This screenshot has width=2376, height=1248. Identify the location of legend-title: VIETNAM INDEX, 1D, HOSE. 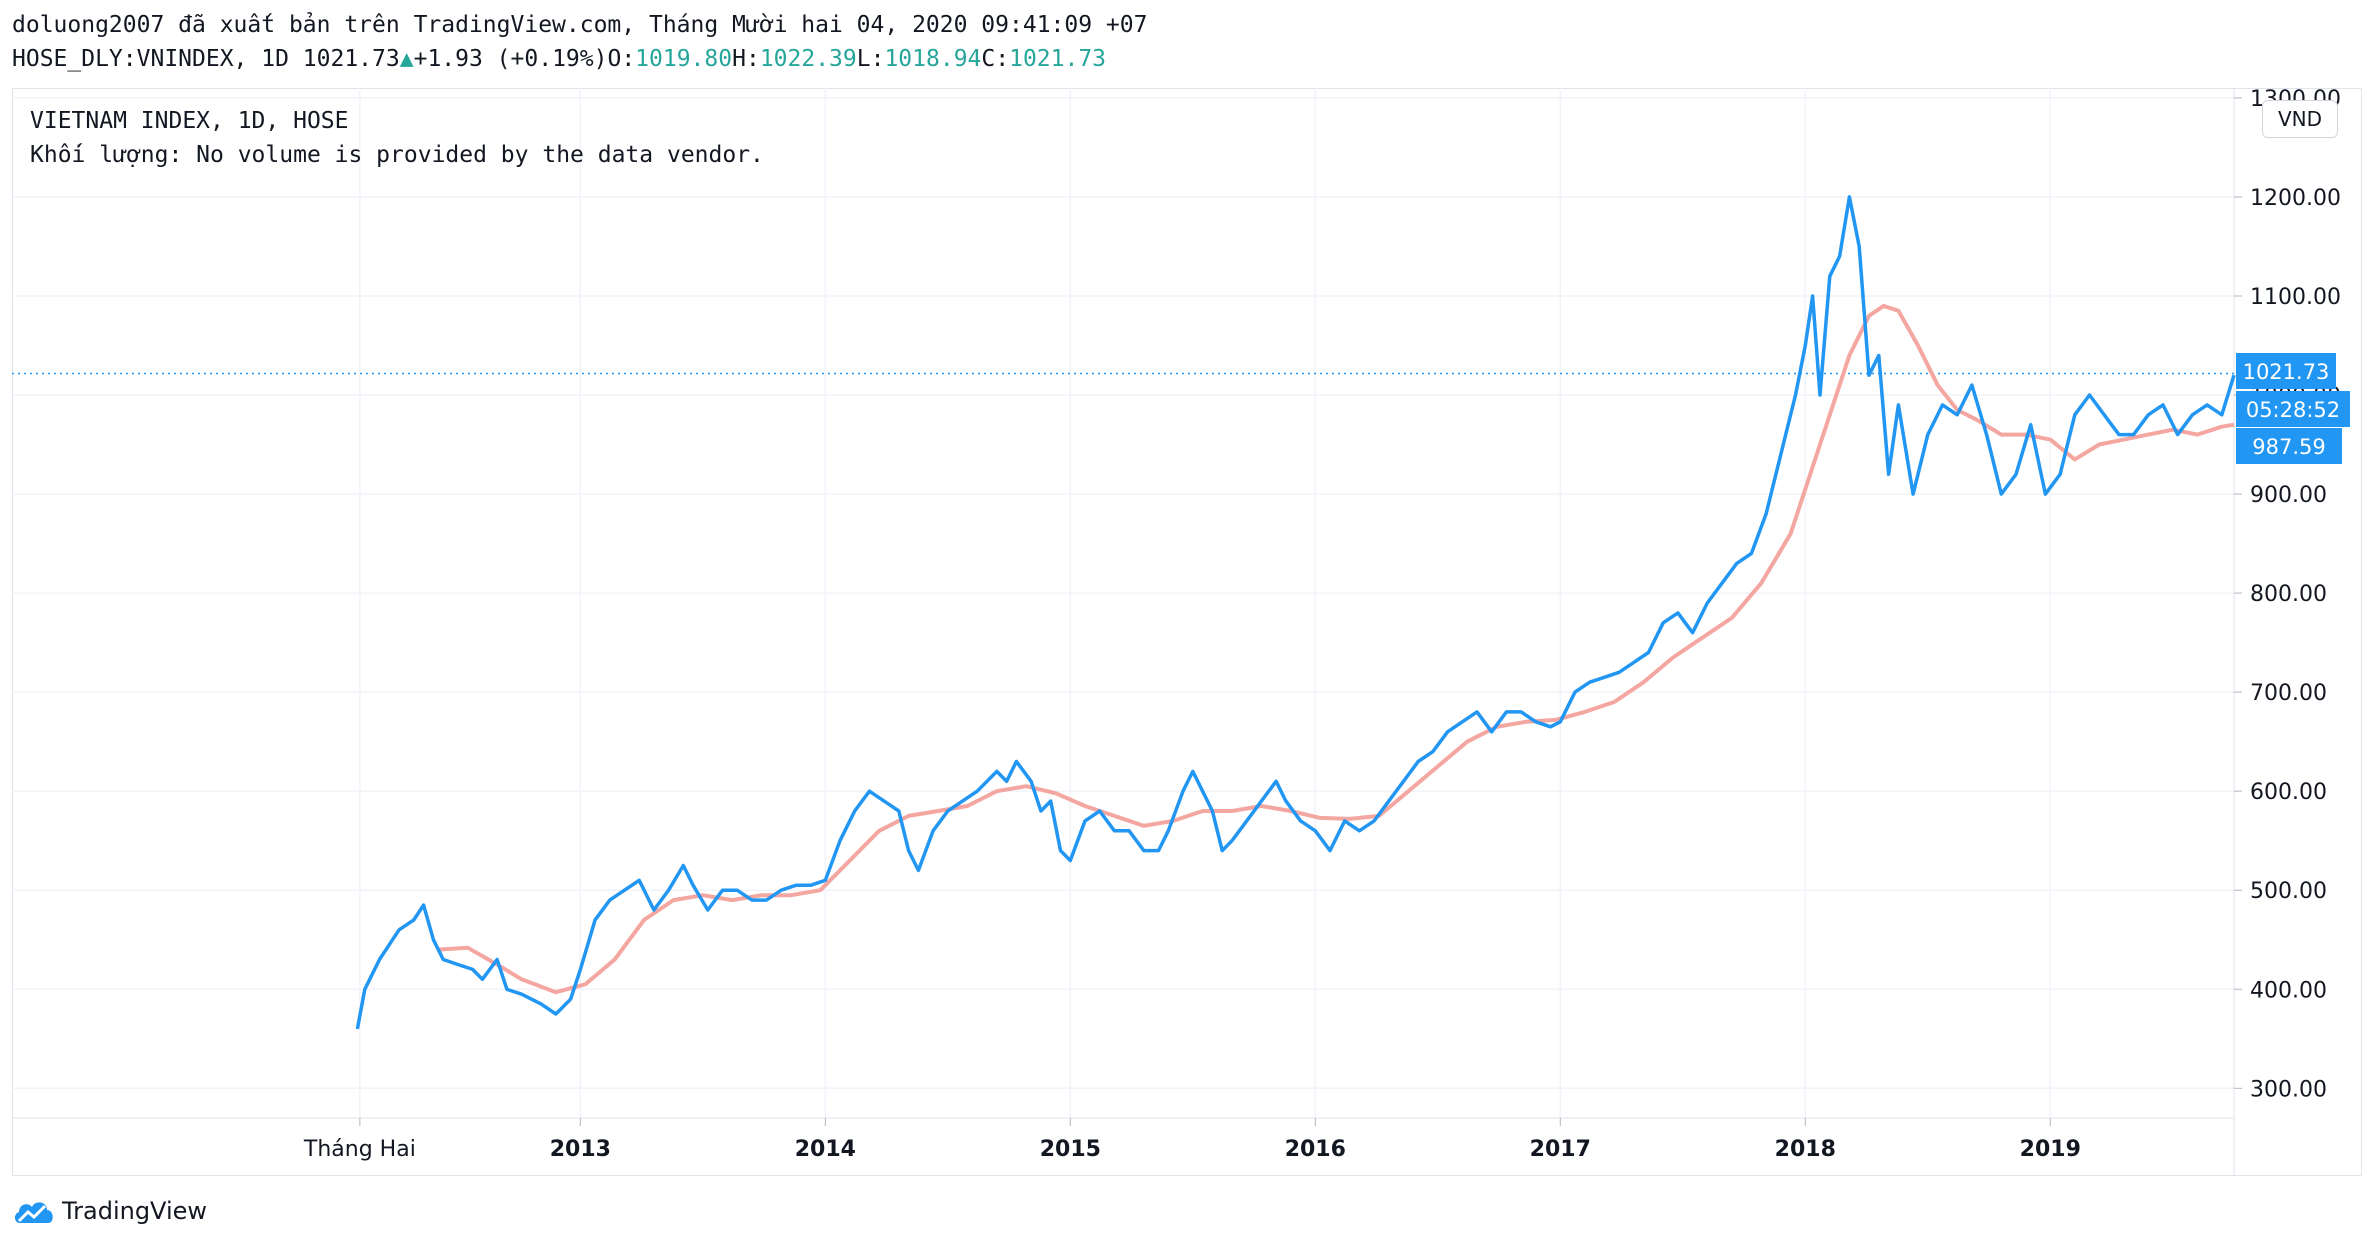
(189, 121).